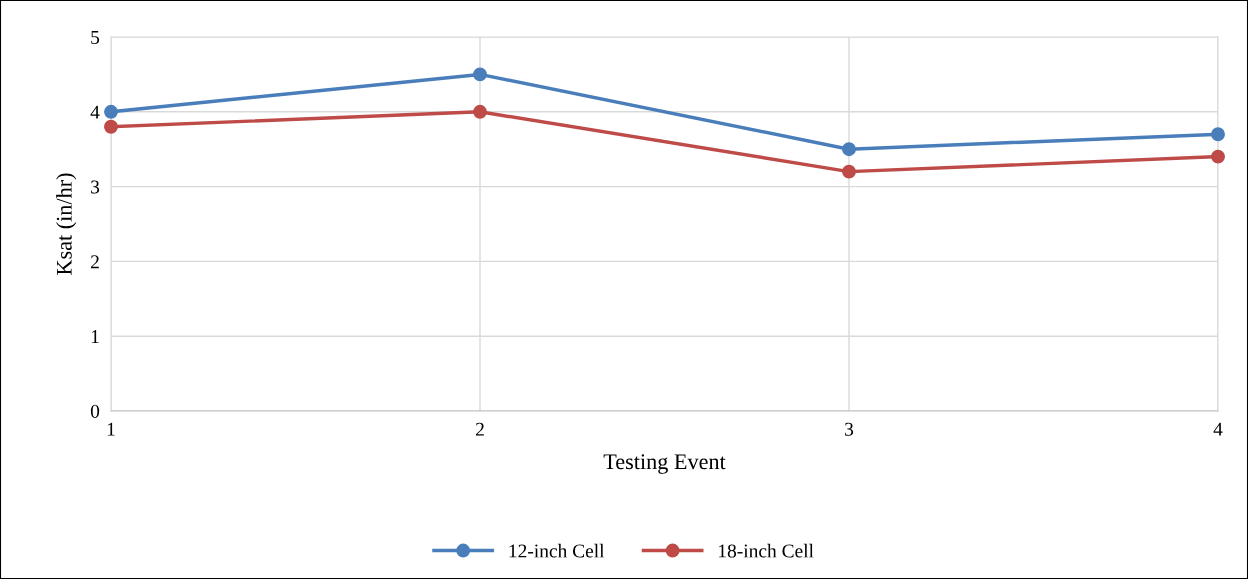  What do you see at coordinates (1218, 429) in the screenshot?
I see `x-tick-label: 4` at bounding box center [1218, 429].